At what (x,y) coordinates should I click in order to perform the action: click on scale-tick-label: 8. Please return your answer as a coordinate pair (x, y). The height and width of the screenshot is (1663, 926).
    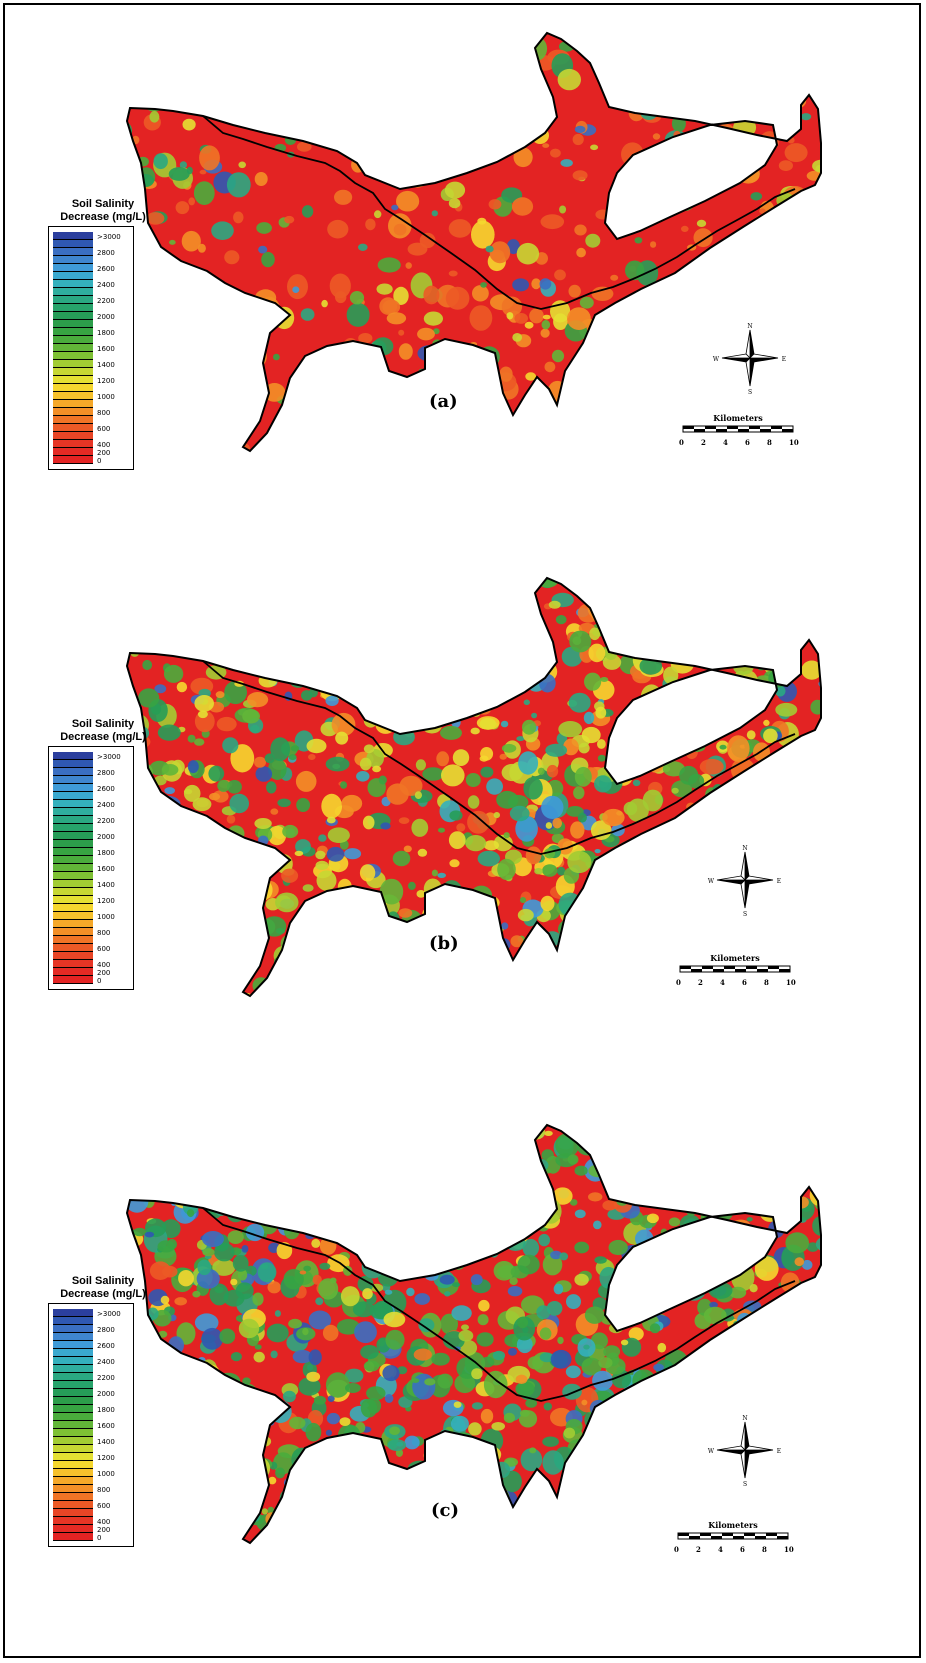
    Looking at the image, I should click on (764, 1549).